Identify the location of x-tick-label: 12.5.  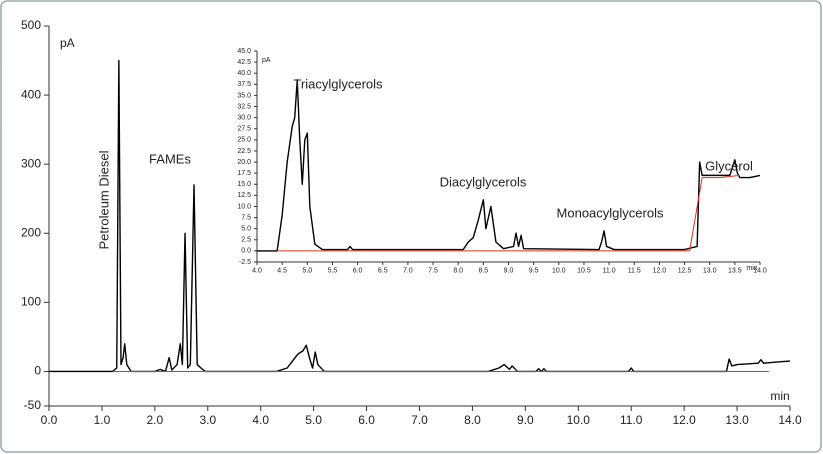
(685, 270).